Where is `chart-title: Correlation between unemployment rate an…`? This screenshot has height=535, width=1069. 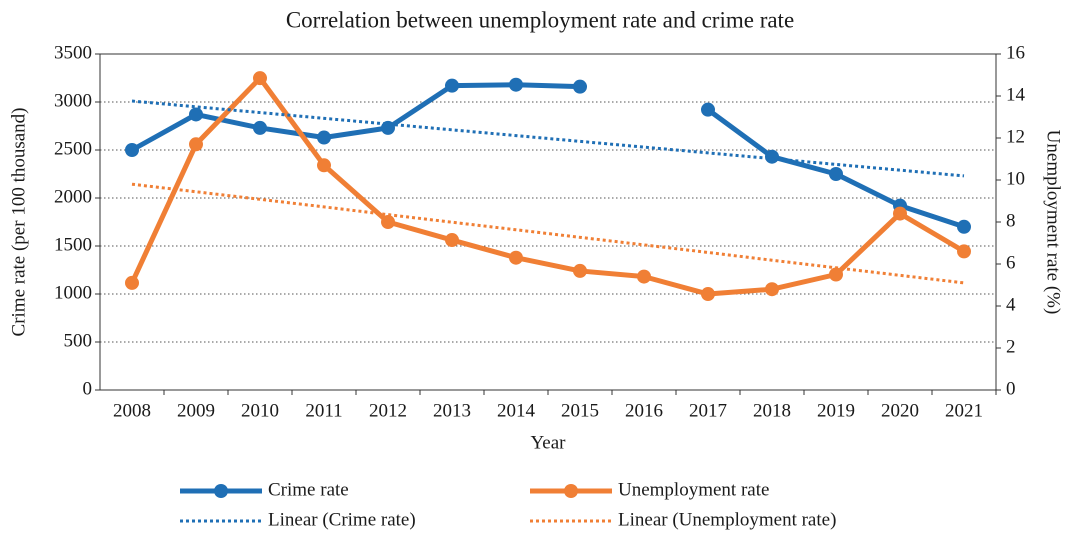 chart-title: Correlation between unemployment rate an… is located at coordinates (540, 19).